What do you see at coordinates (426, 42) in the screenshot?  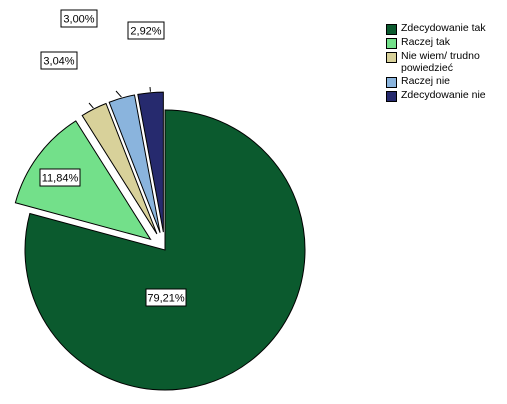 I see `legend-label: Raczej tak` at bounding box center [426, 42].